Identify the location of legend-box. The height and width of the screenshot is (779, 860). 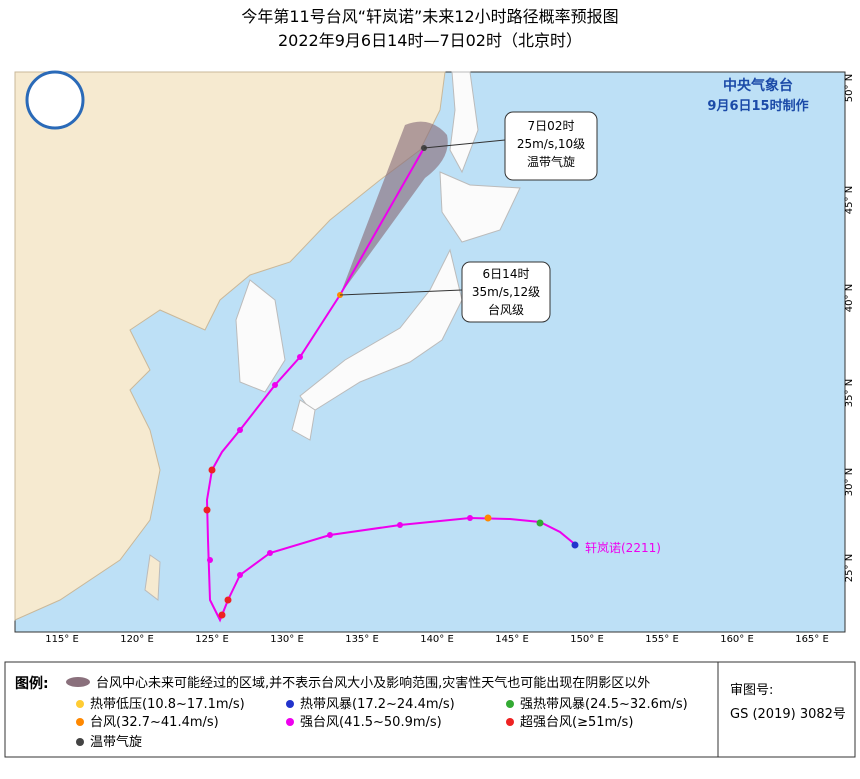
(430, 709).